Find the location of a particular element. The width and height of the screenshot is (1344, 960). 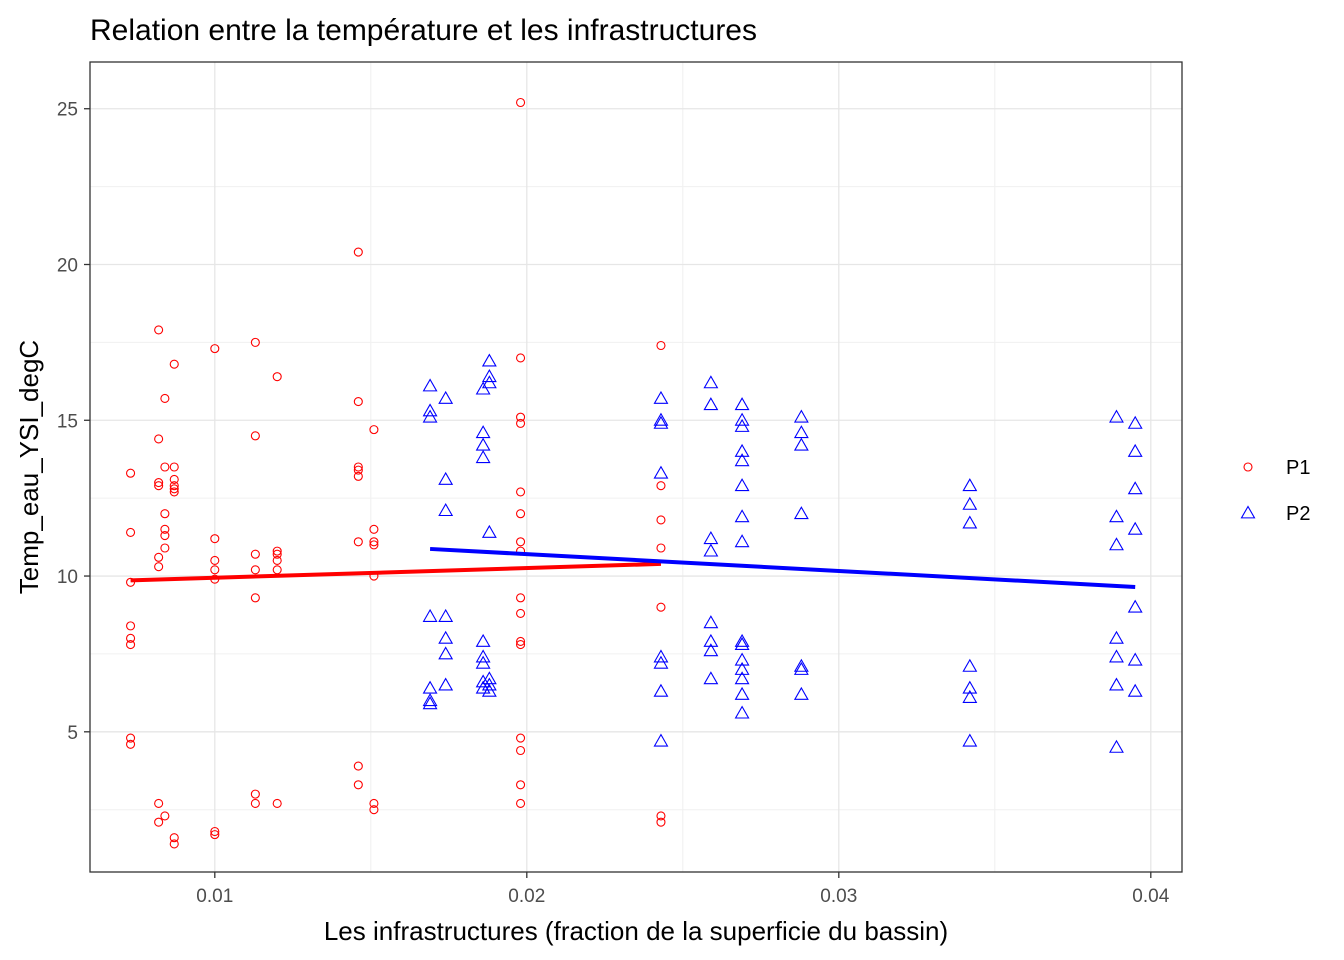

y-axis-title: Temp_eau_YSI_degC is located at coordinates (29, 467).